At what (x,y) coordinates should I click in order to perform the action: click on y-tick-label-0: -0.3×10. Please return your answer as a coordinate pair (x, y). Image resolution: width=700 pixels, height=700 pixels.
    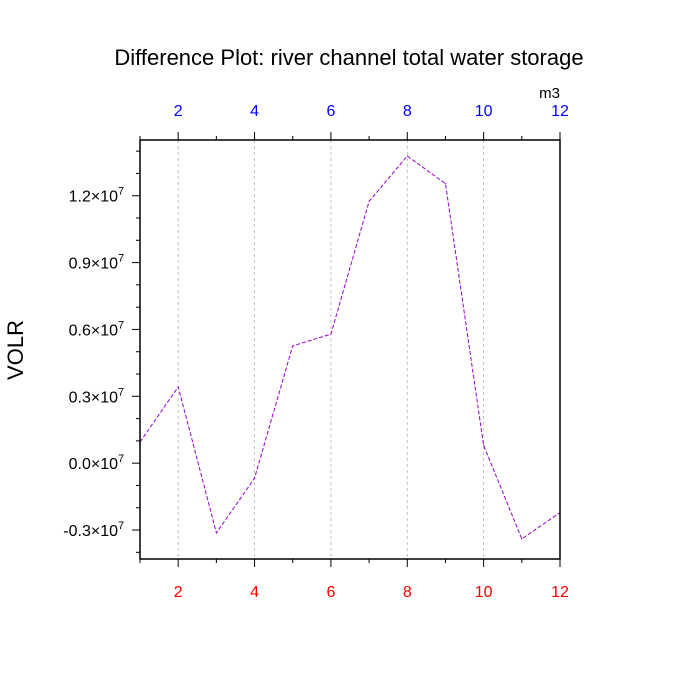
    Looking at the image, I should click on (90, 531).